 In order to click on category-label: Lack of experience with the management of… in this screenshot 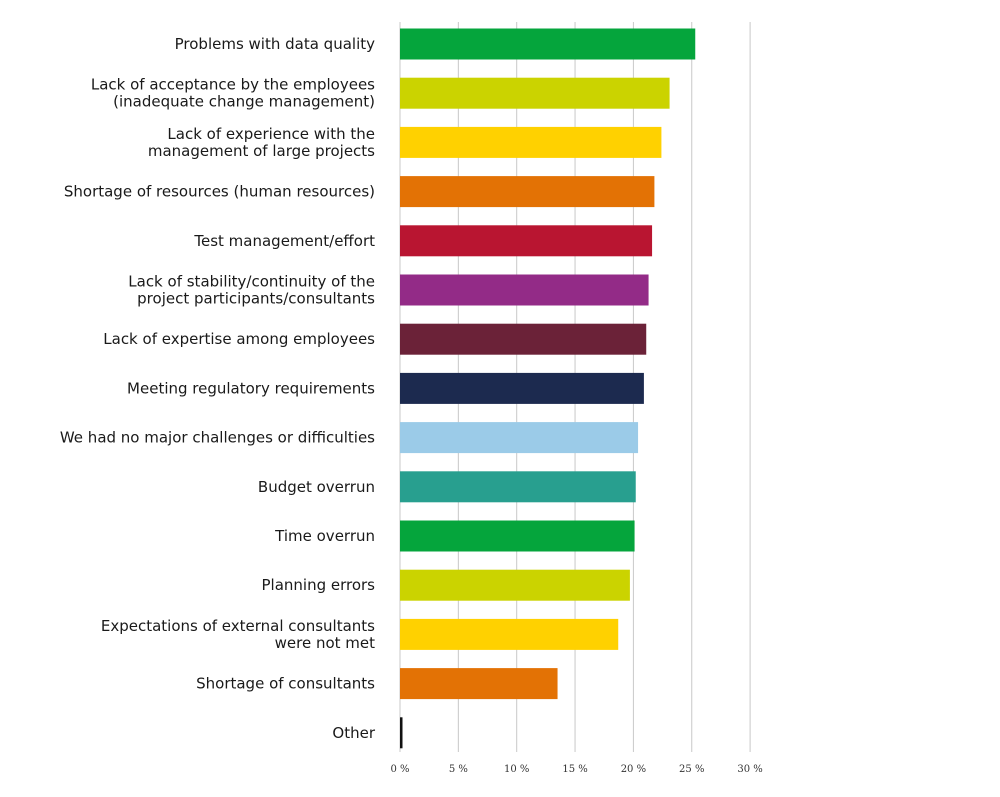, I will do `click(261, 142)`.